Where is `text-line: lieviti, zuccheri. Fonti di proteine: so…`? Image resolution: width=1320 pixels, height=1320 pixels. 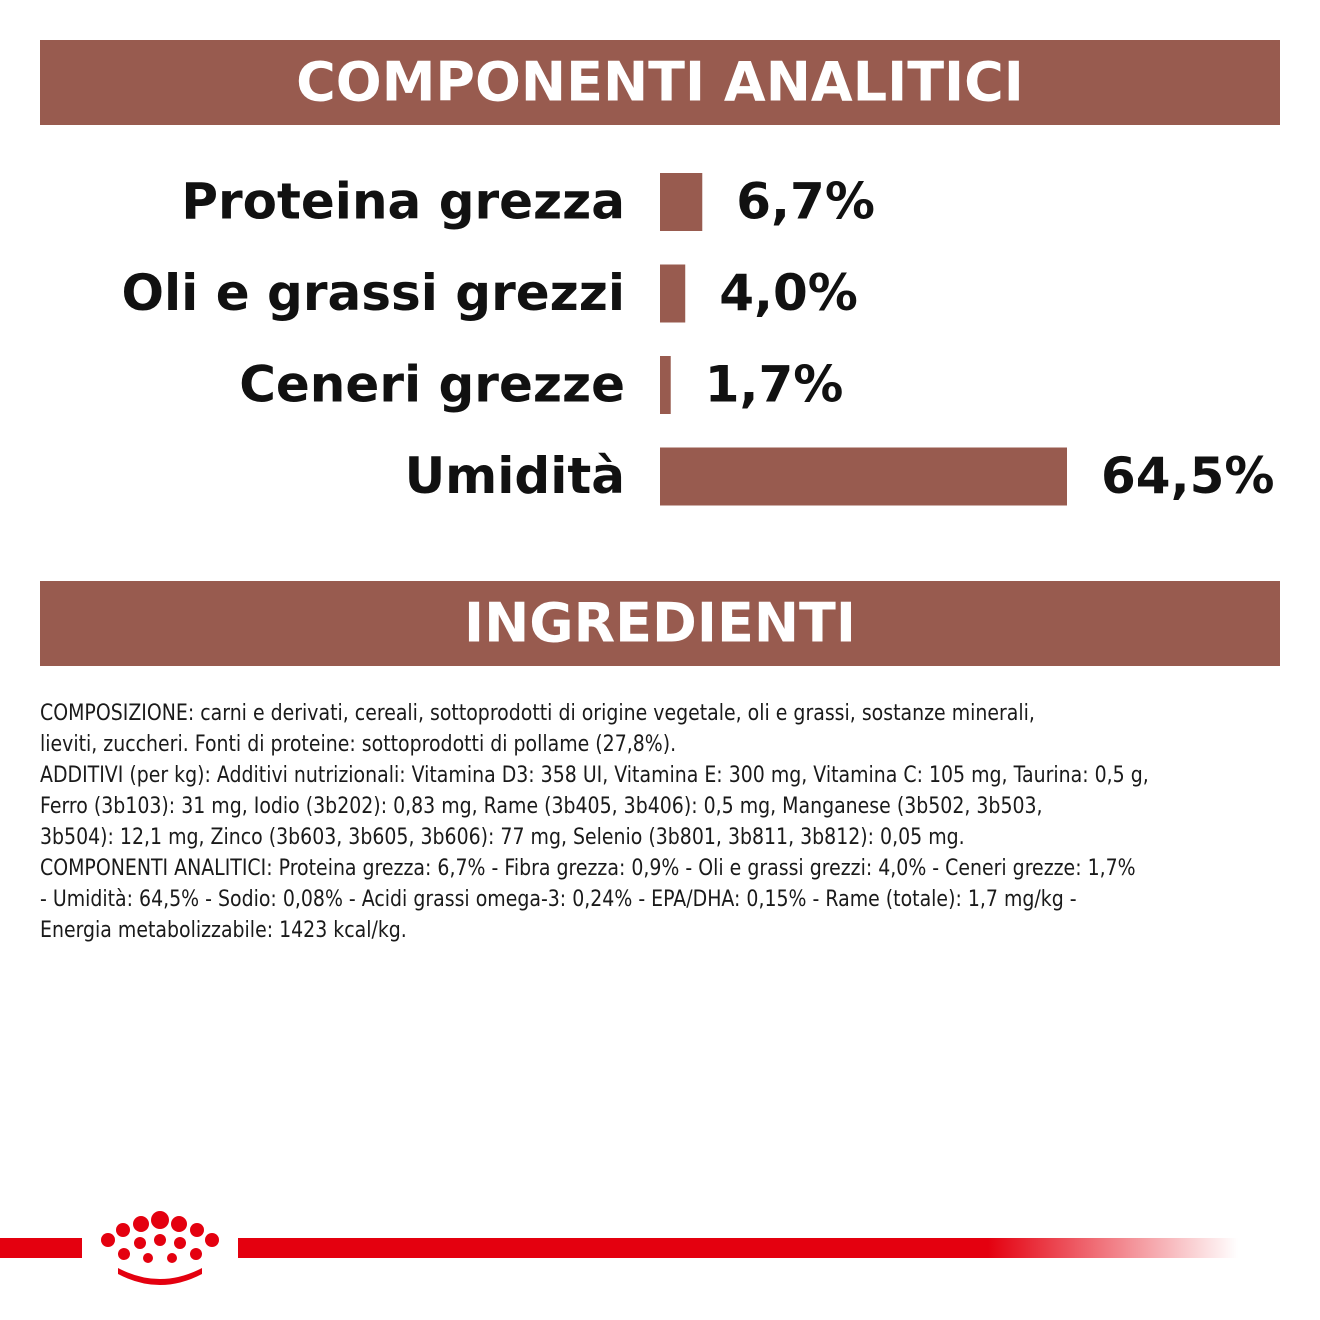 text-line: lieviti, zuccheri. Fonti di proteine: so… is located at coordinates (358, 744).